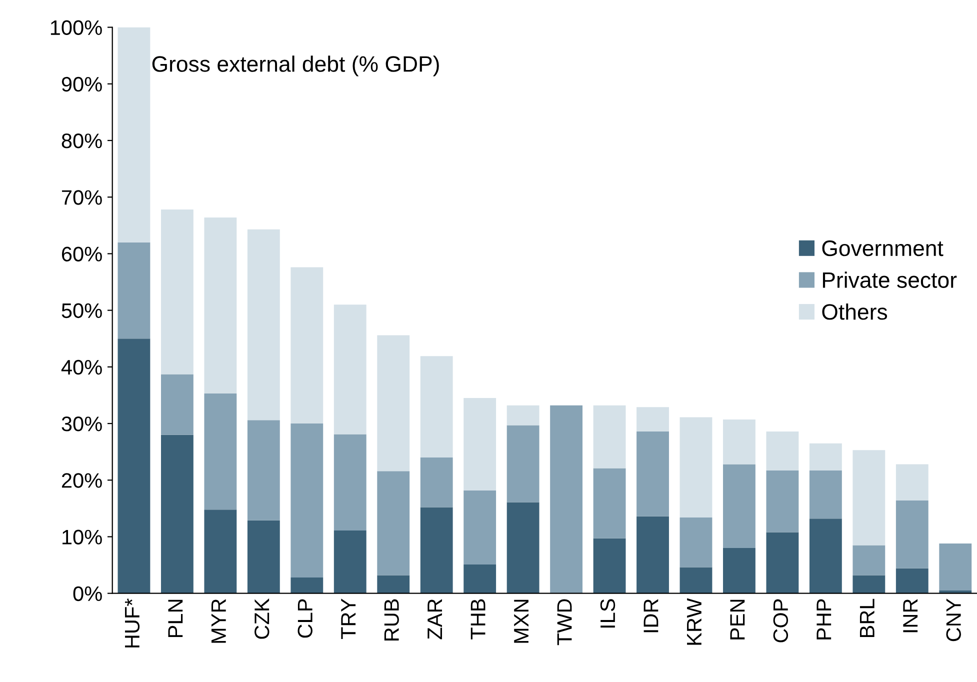 Image resolution: width=977 pixels, height=682 pixels. I want to click on x-tick-label: KRW, so click(694, 621).